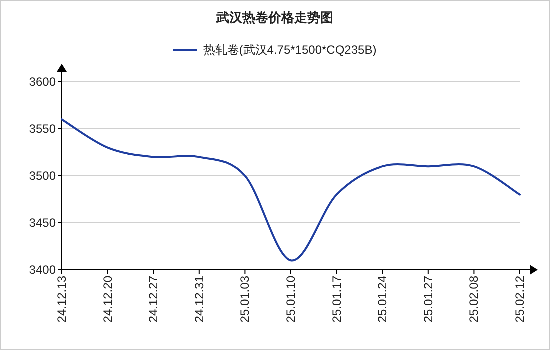 The width and height of the screenshot is (550, 350). What do you see at coordinates (42, 223) in the screenshot?
I see `y-tick-label: 3450` at bounding box center [42, 223].